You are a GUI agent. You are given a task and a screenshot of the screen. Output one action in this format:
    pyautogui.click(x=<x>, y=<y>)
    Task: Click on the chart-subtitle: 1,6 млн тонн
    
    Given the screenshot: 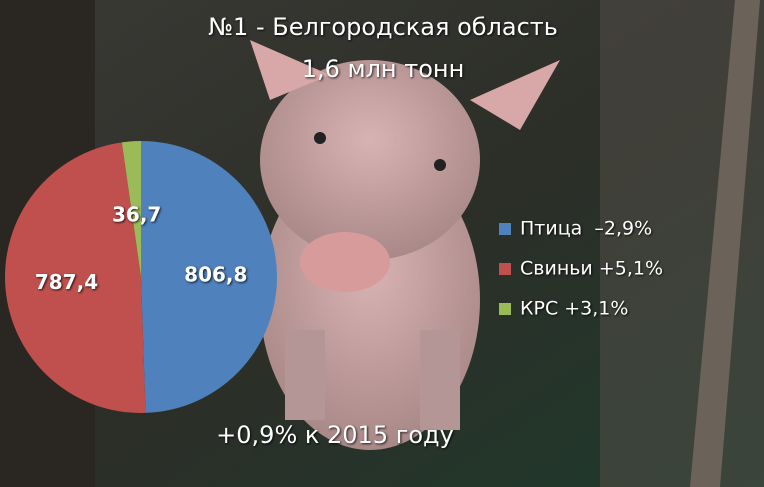 What is the action you would take?
    pyautogui.click(x=383, y=69)
    